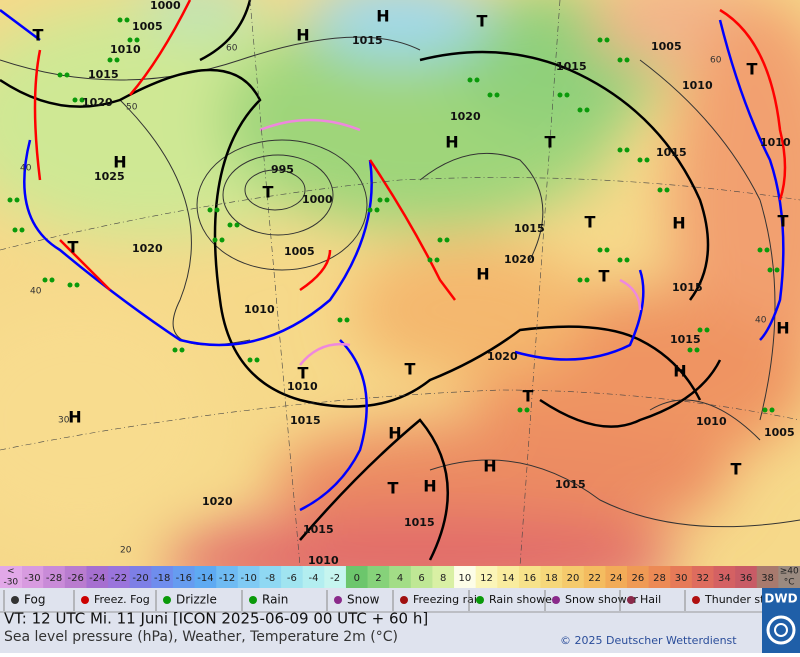 This screenshot has width=800, height=657. Describe the element at coordinates (523, 599) in the screenshot. I see `legend-label: Rain shower` at that location.